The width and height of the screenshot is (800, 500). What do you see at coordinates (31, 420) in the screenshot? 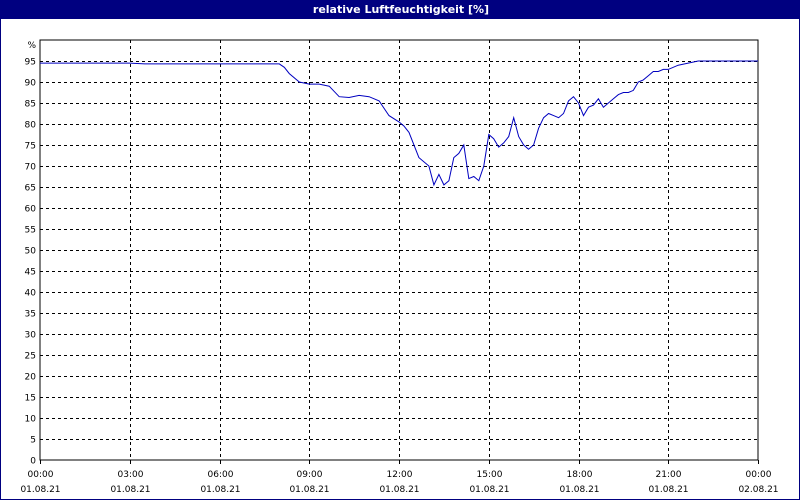
I see `y-tick-label: 10` at bounding box center [31, 420].